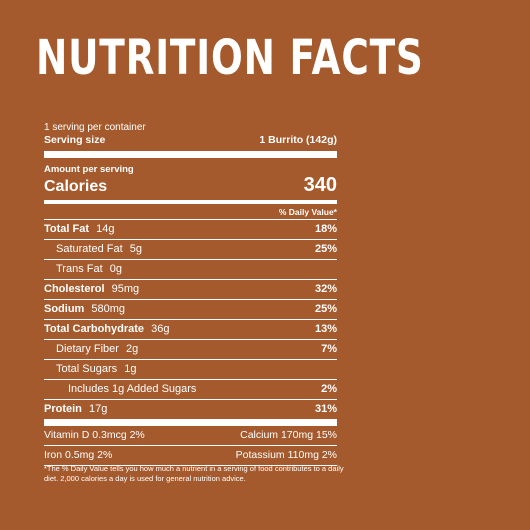 The width and height of the screenshot is (530, 530). What do you see at coordinates (87, 369) in the screenshot?
I see `nutrient-label: Total Sugars` at bounding box center [87, 369].